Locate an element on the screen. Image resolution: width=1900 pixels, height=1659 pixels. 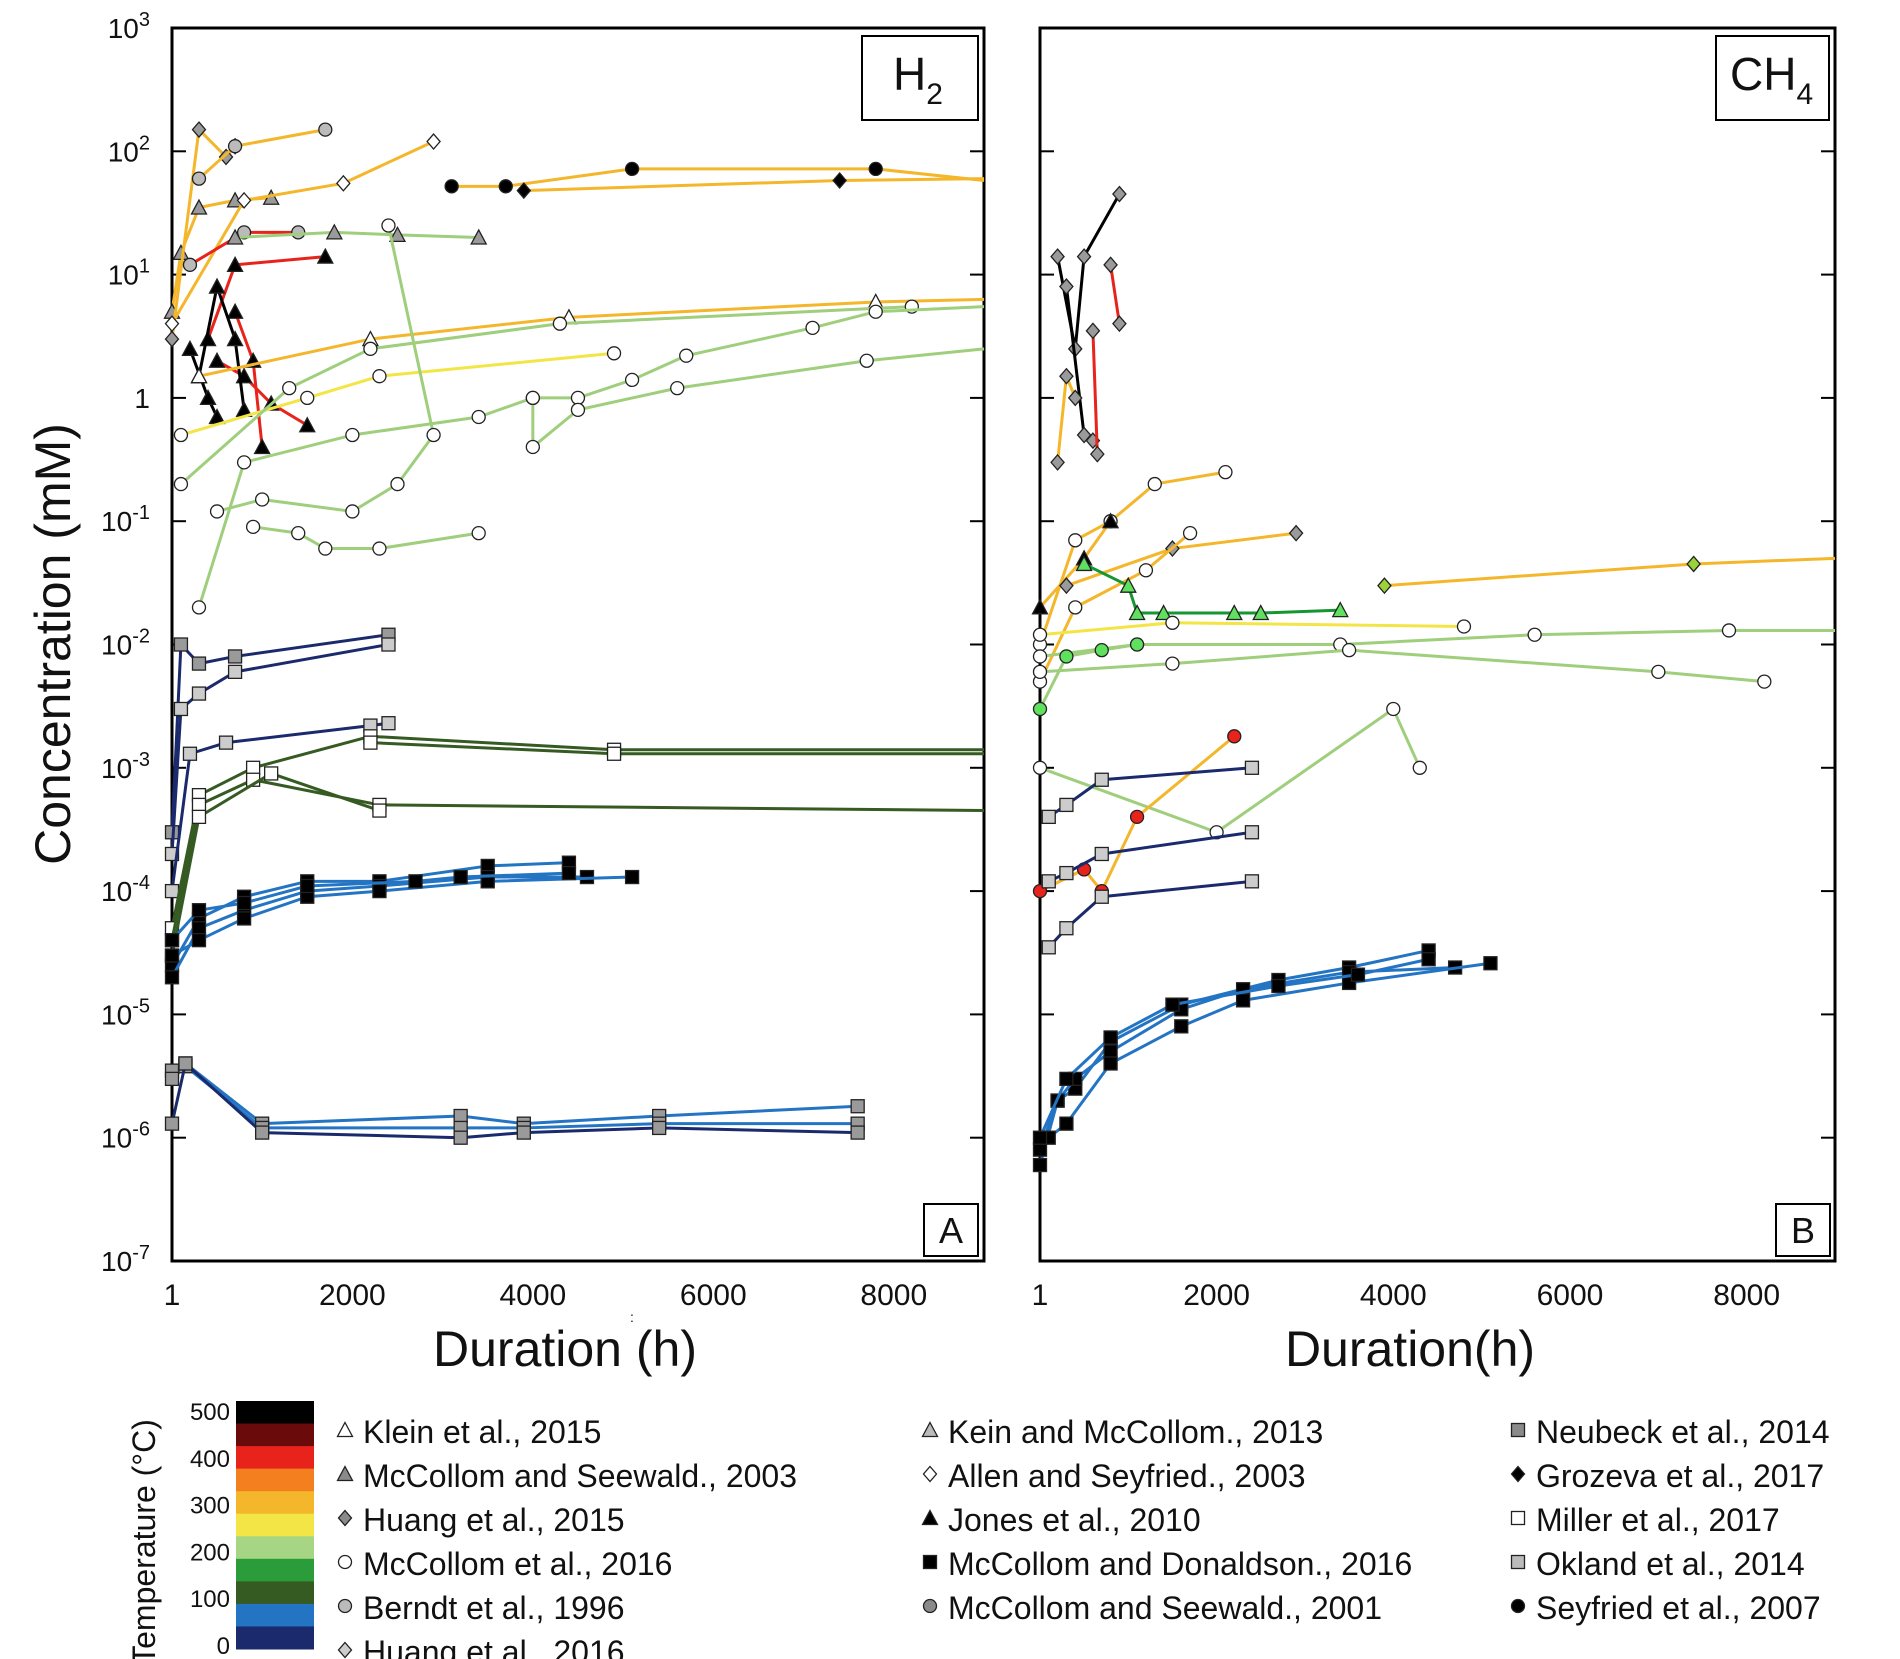
temperature-colorbar: 500 400 300 200 100 0 Temperature (°C) is located at coordinates (220, 1529).